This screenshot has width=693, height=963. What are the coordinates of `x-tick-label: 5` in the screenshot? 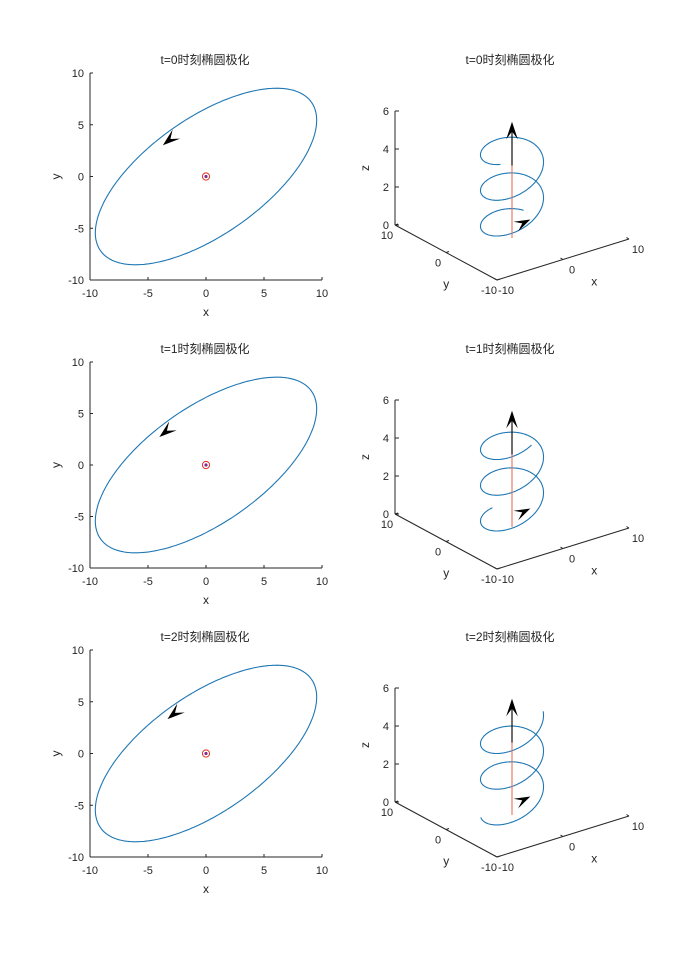 It's located at (264, 582).